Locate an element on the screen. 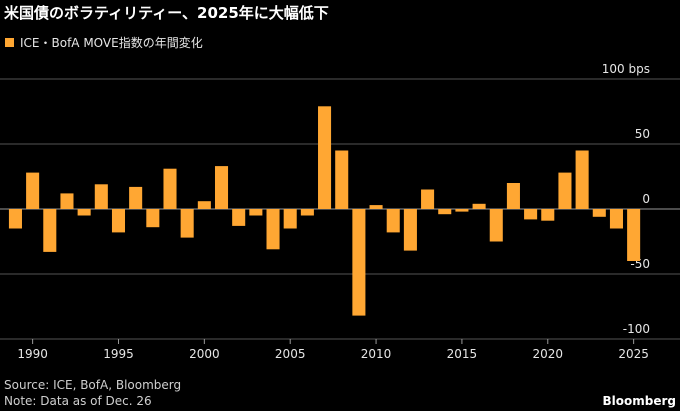 The image size is (680, 411). x-tick-label: 2020 is located at coordinates (548, 354).